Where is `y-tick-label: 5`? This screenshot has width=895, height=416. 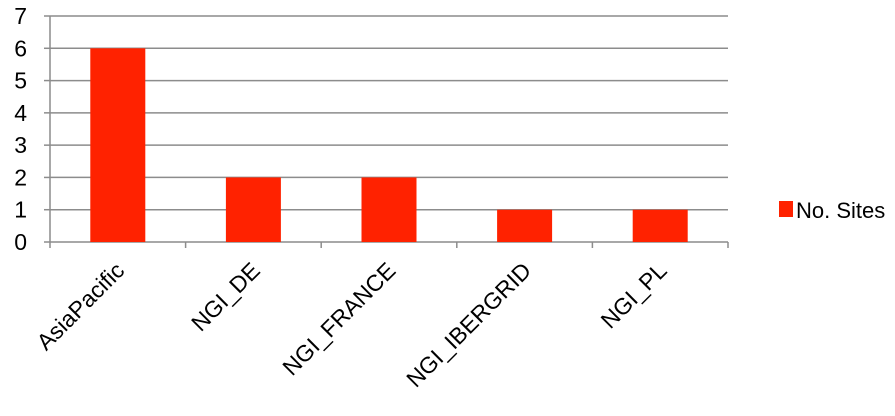 y-tick-label: 5 is located at coordinates (20, 81).